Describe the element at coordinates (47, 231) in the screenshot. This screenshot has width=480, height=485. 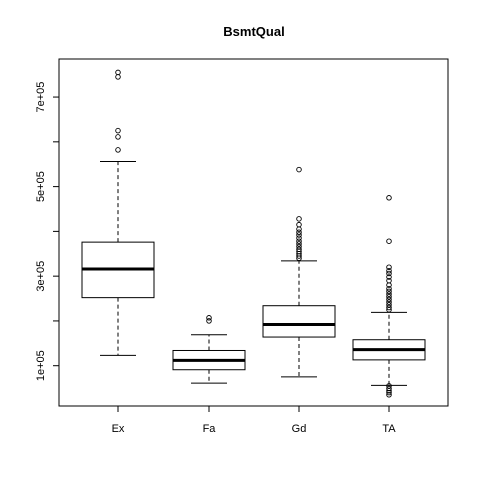
I see `y-axis: 1e+05 3e+05 5e+05 7e+05` at that location.